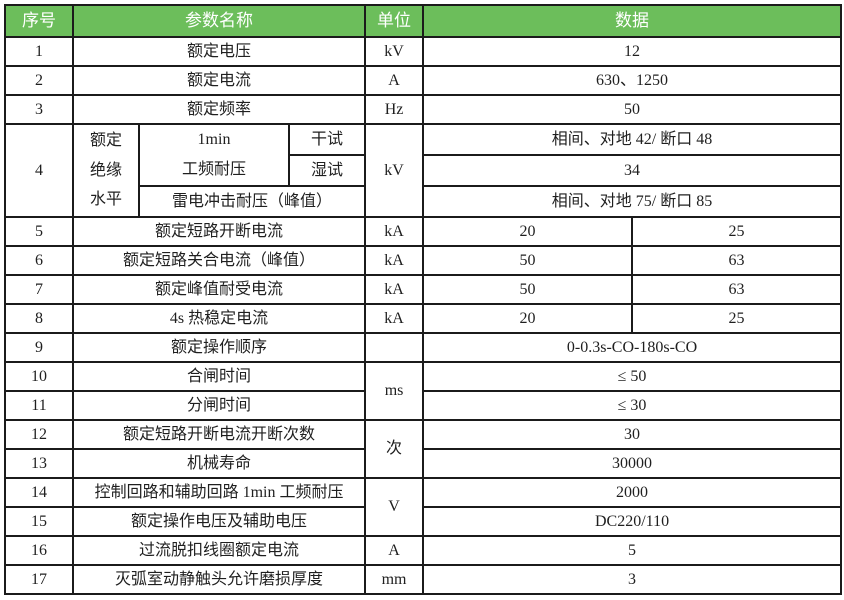  I want to click on param-cell: 额定电流, so click(219, 80).